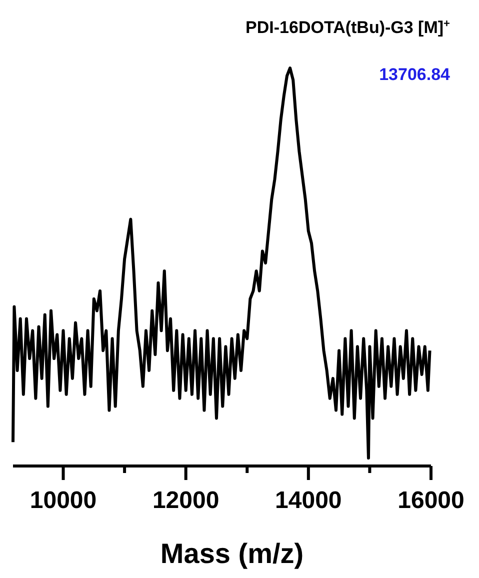 The image size is (479, 578). Describe the element at coordinates (232, 553) in the screenshot. I see `x-axis-title: Mass (m/z)` at that location.